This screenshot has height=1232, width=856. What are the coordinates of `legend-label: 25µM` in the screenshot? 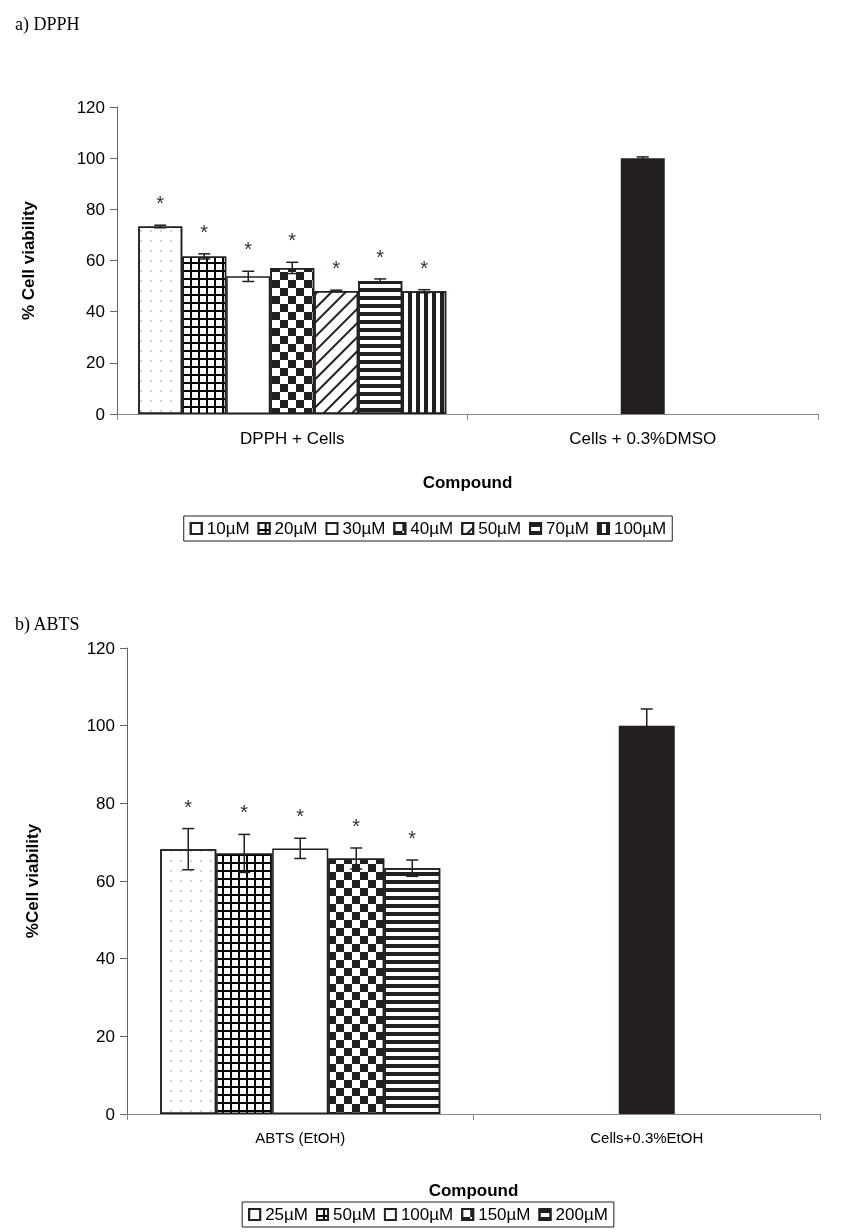 It's located at (287, 1214).